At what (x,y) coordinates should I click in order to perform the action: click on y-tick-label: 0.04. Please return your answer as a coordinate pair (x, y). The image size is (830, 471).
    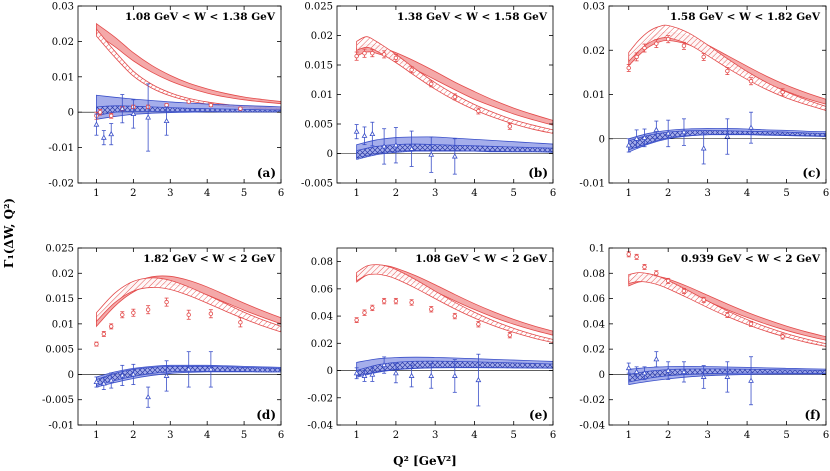
    Looking at the image, I should click on (594, 324).